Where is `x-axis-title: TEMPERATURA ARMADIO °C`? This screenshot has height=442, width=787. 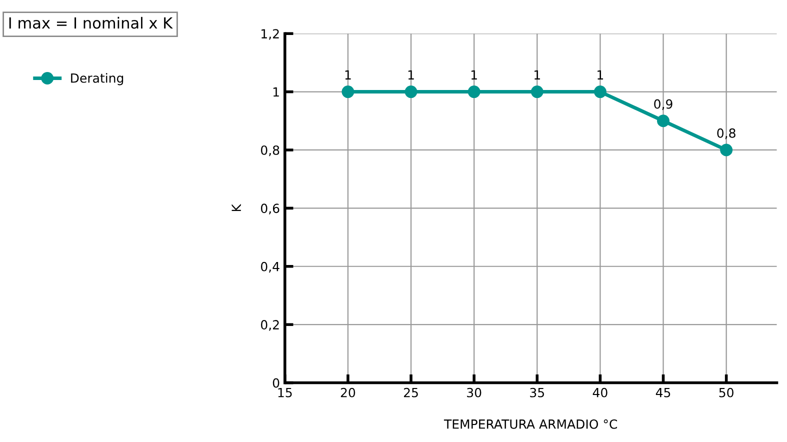
x-axis-title: TEMPERATURA ARMADIO °C is located at coordinates (530, 424).